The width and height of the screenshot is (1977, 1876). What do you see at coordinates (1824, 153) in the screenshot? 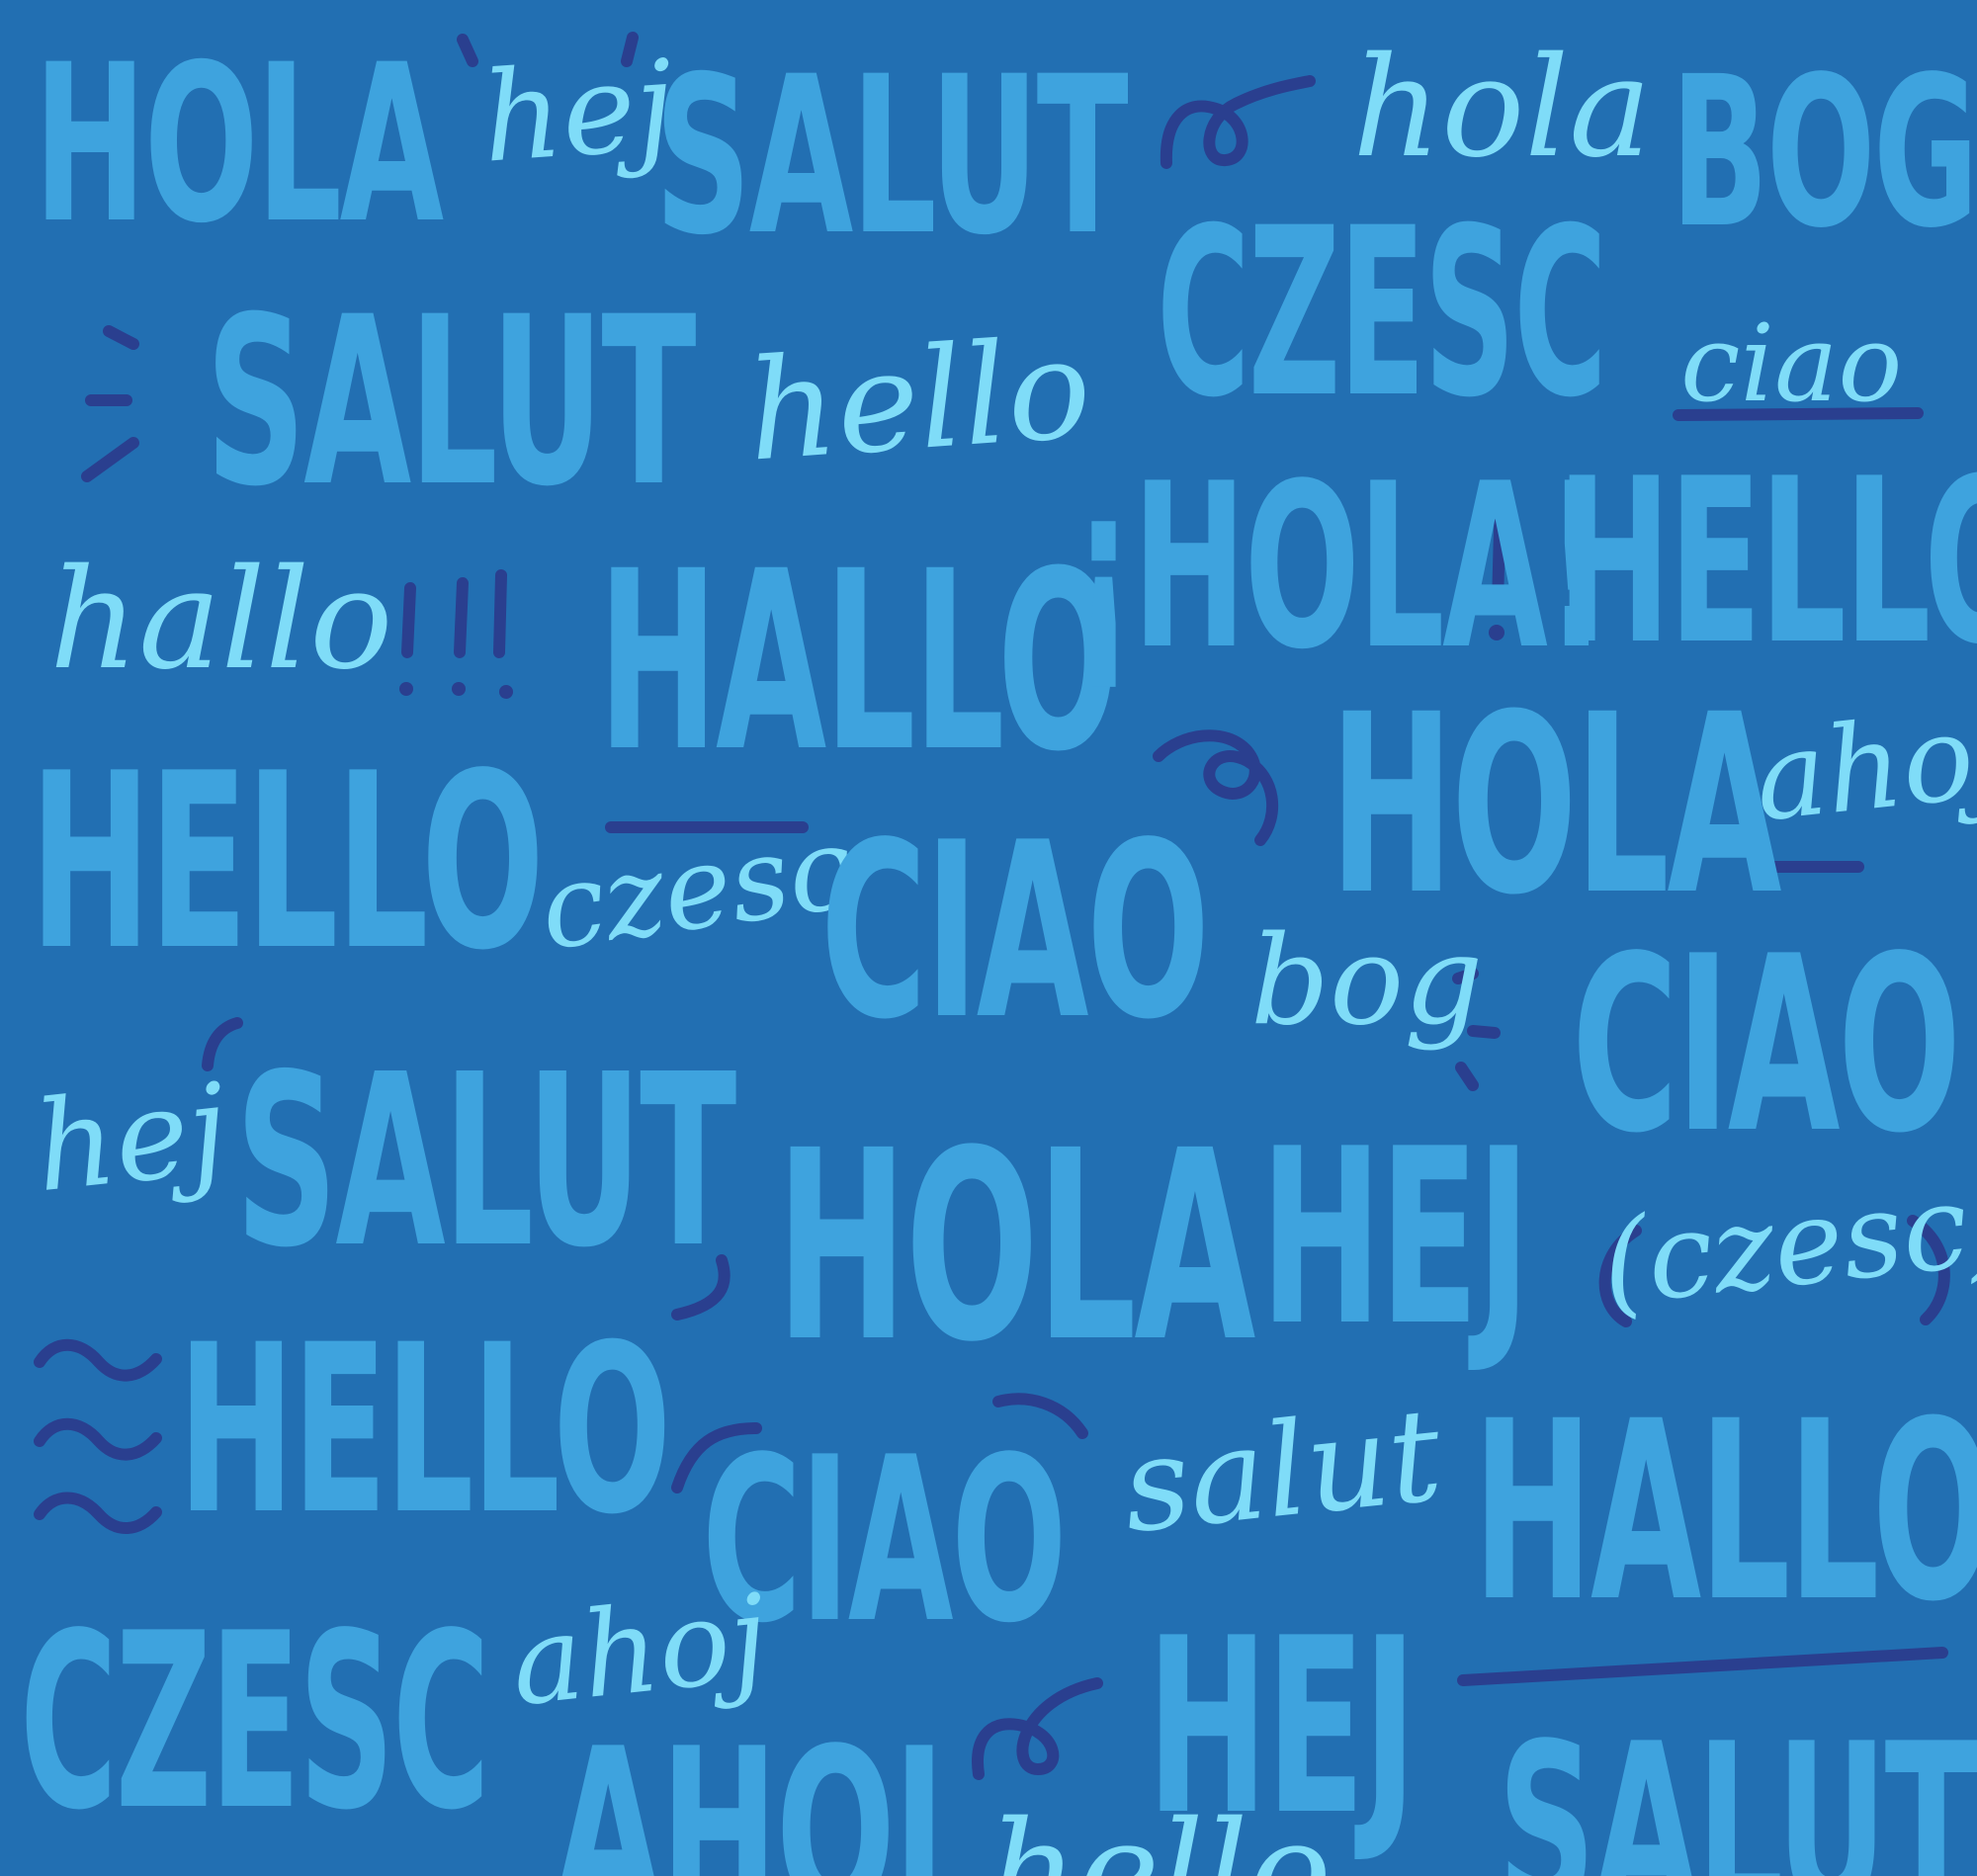
I see `greeting-word: BOG` at bounding box center [1824, 153].